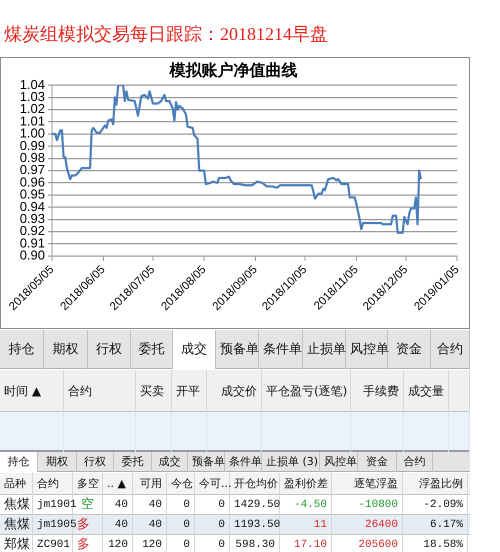 The width and height of the screenshot is (500, 552). Describe the element at coordinates (189, 391) in the screenshot. I see `column-header: 开平` at that location.